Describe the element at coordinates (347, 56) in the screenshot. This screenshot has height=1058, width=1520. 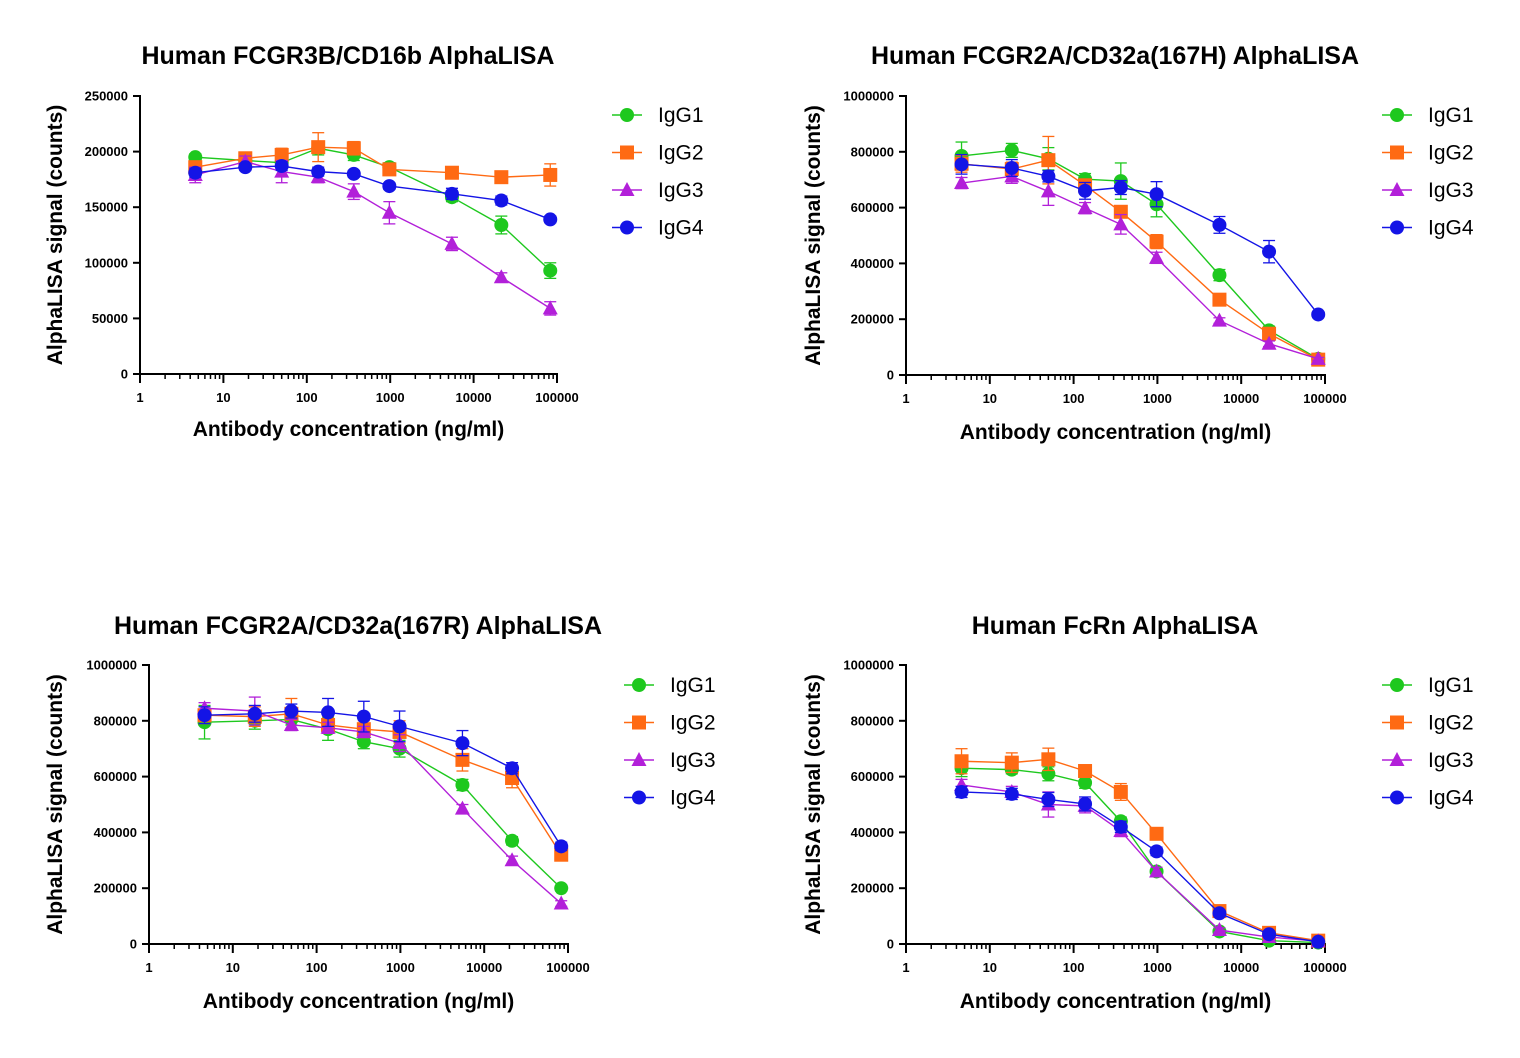
I see `chart-title: Human FCGR3B/CD16b AlphaLISA` at that location.